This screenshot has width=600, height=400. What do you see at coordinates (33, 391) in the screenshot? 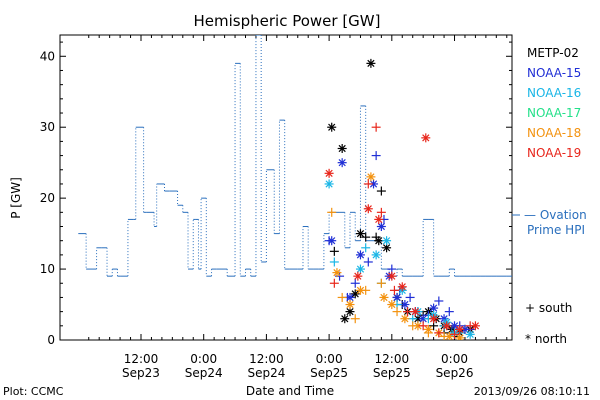
I see `plot-credit: Plot: CCMC` at bounding box center [33, 391].